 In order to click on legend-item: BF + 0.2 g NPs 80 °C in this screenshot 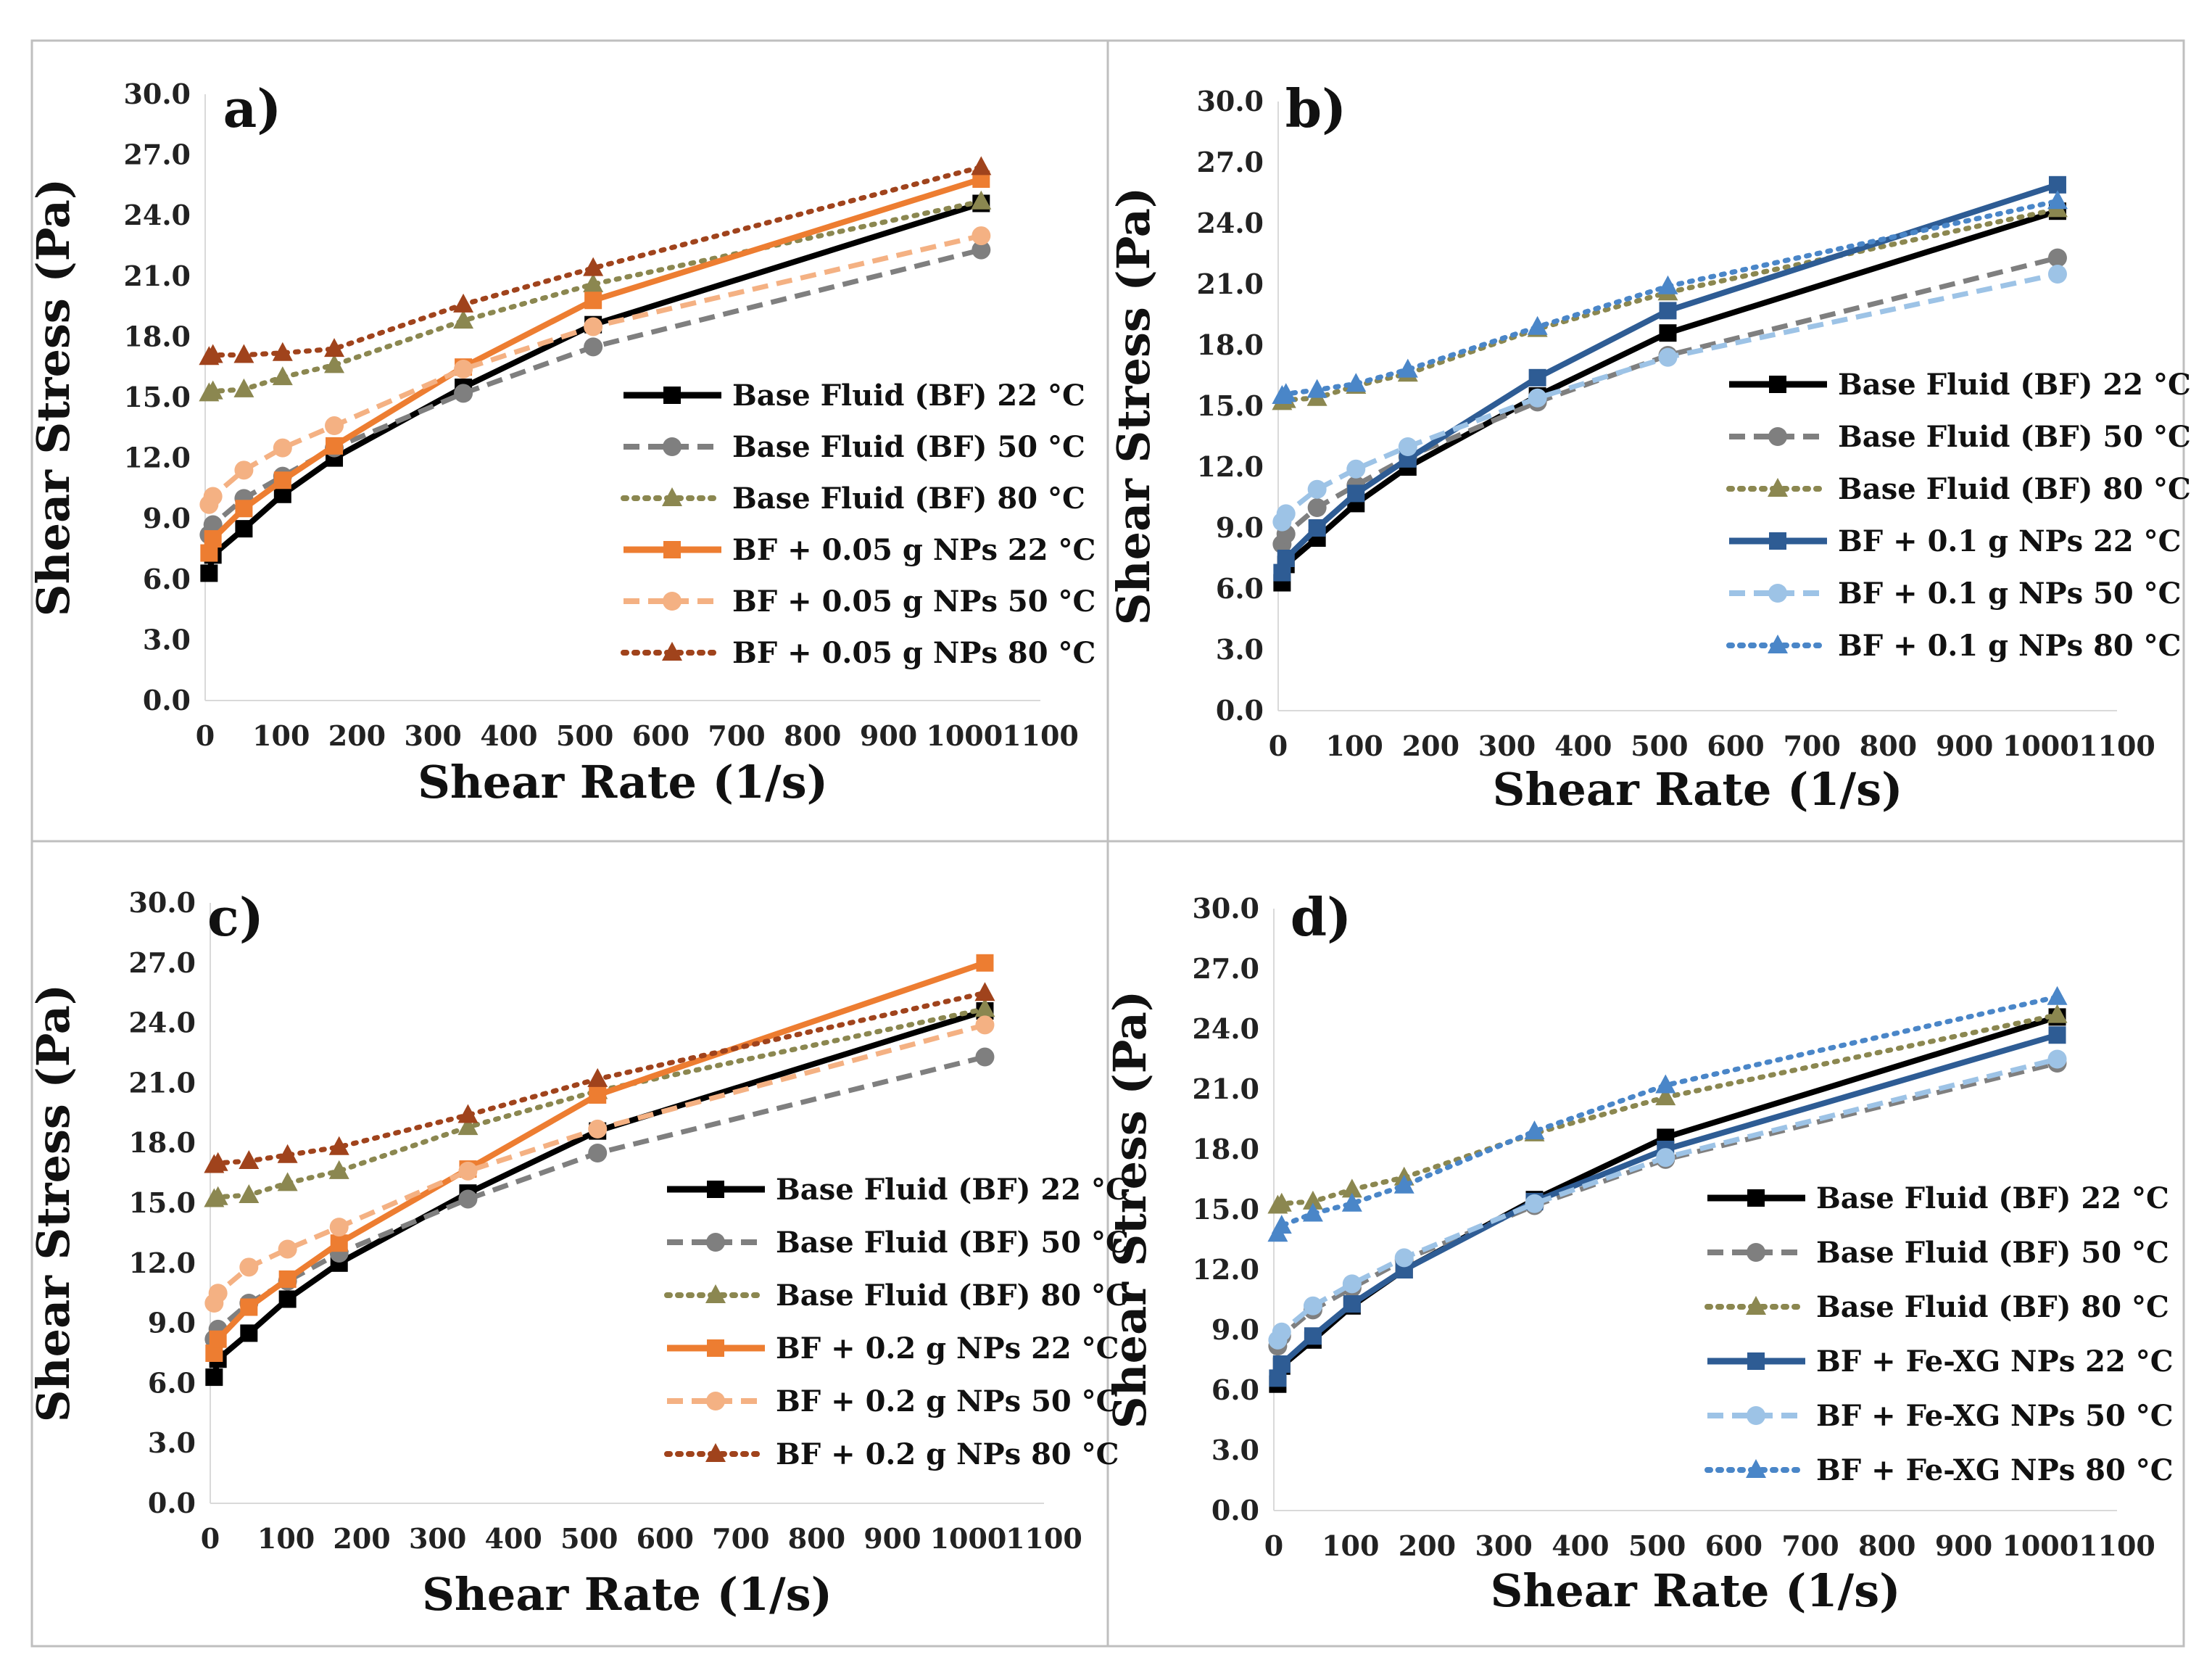, I will do `click(891, 1454)`.